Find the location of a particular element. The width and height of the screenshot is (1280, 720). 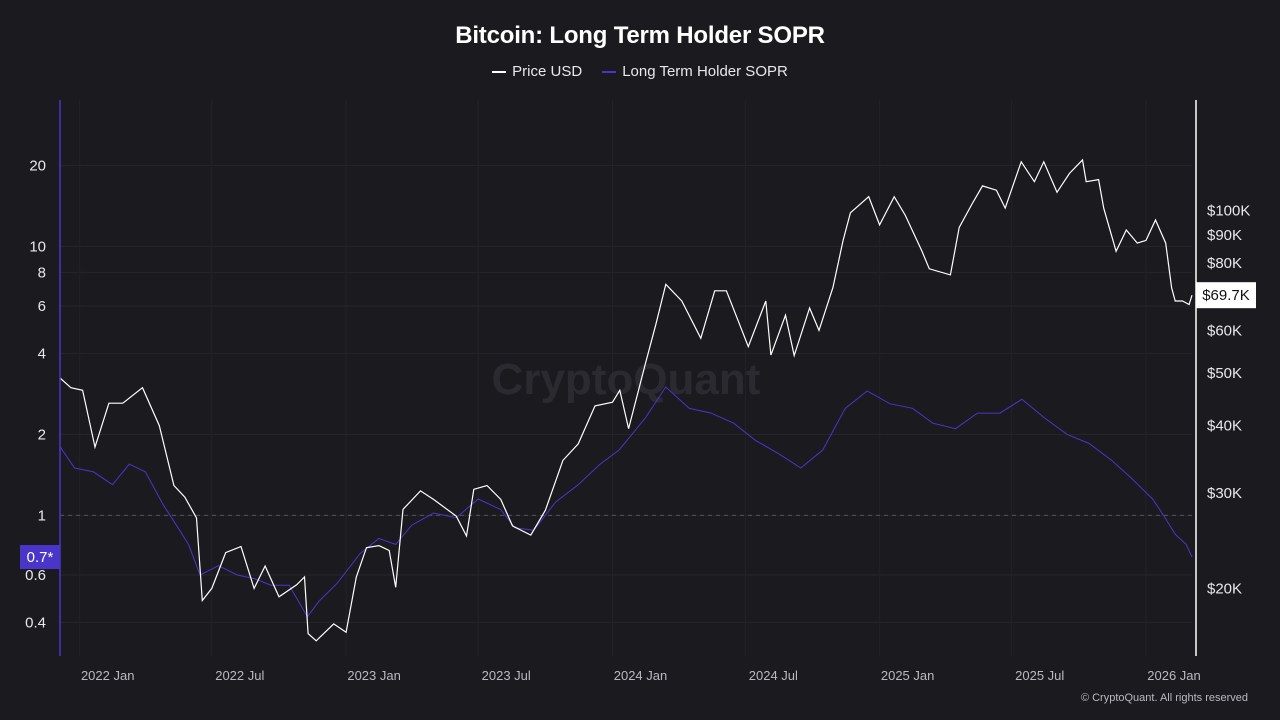

y-left-tick-label: 8 is located at coordinates (42, 272).